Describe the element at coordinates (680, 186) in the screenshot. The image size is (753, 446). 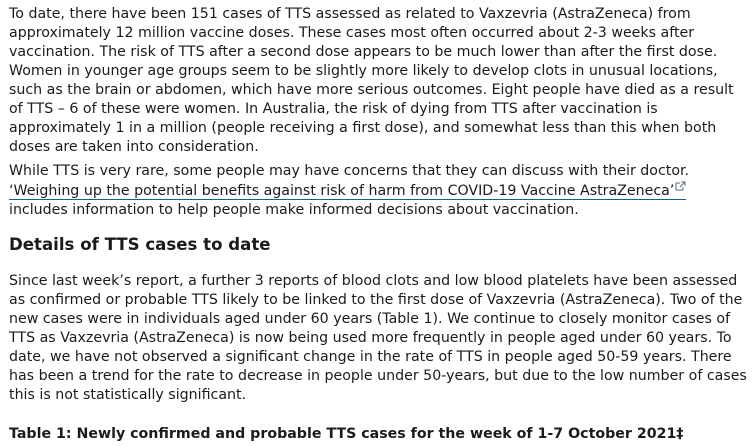
I see `external-link-icon` at that location.